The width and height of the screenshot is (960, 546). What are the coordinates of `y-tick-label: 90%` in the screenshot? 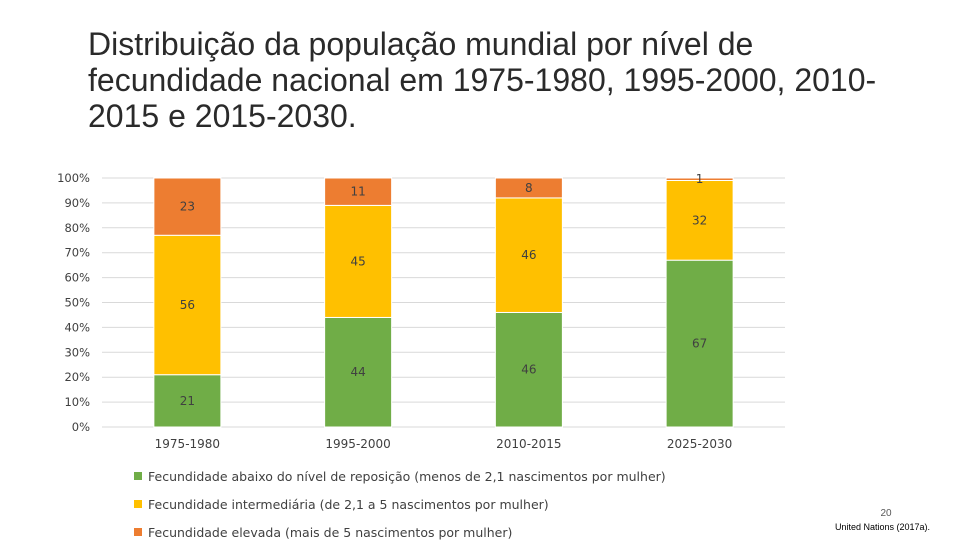 It's located at (77, 203).